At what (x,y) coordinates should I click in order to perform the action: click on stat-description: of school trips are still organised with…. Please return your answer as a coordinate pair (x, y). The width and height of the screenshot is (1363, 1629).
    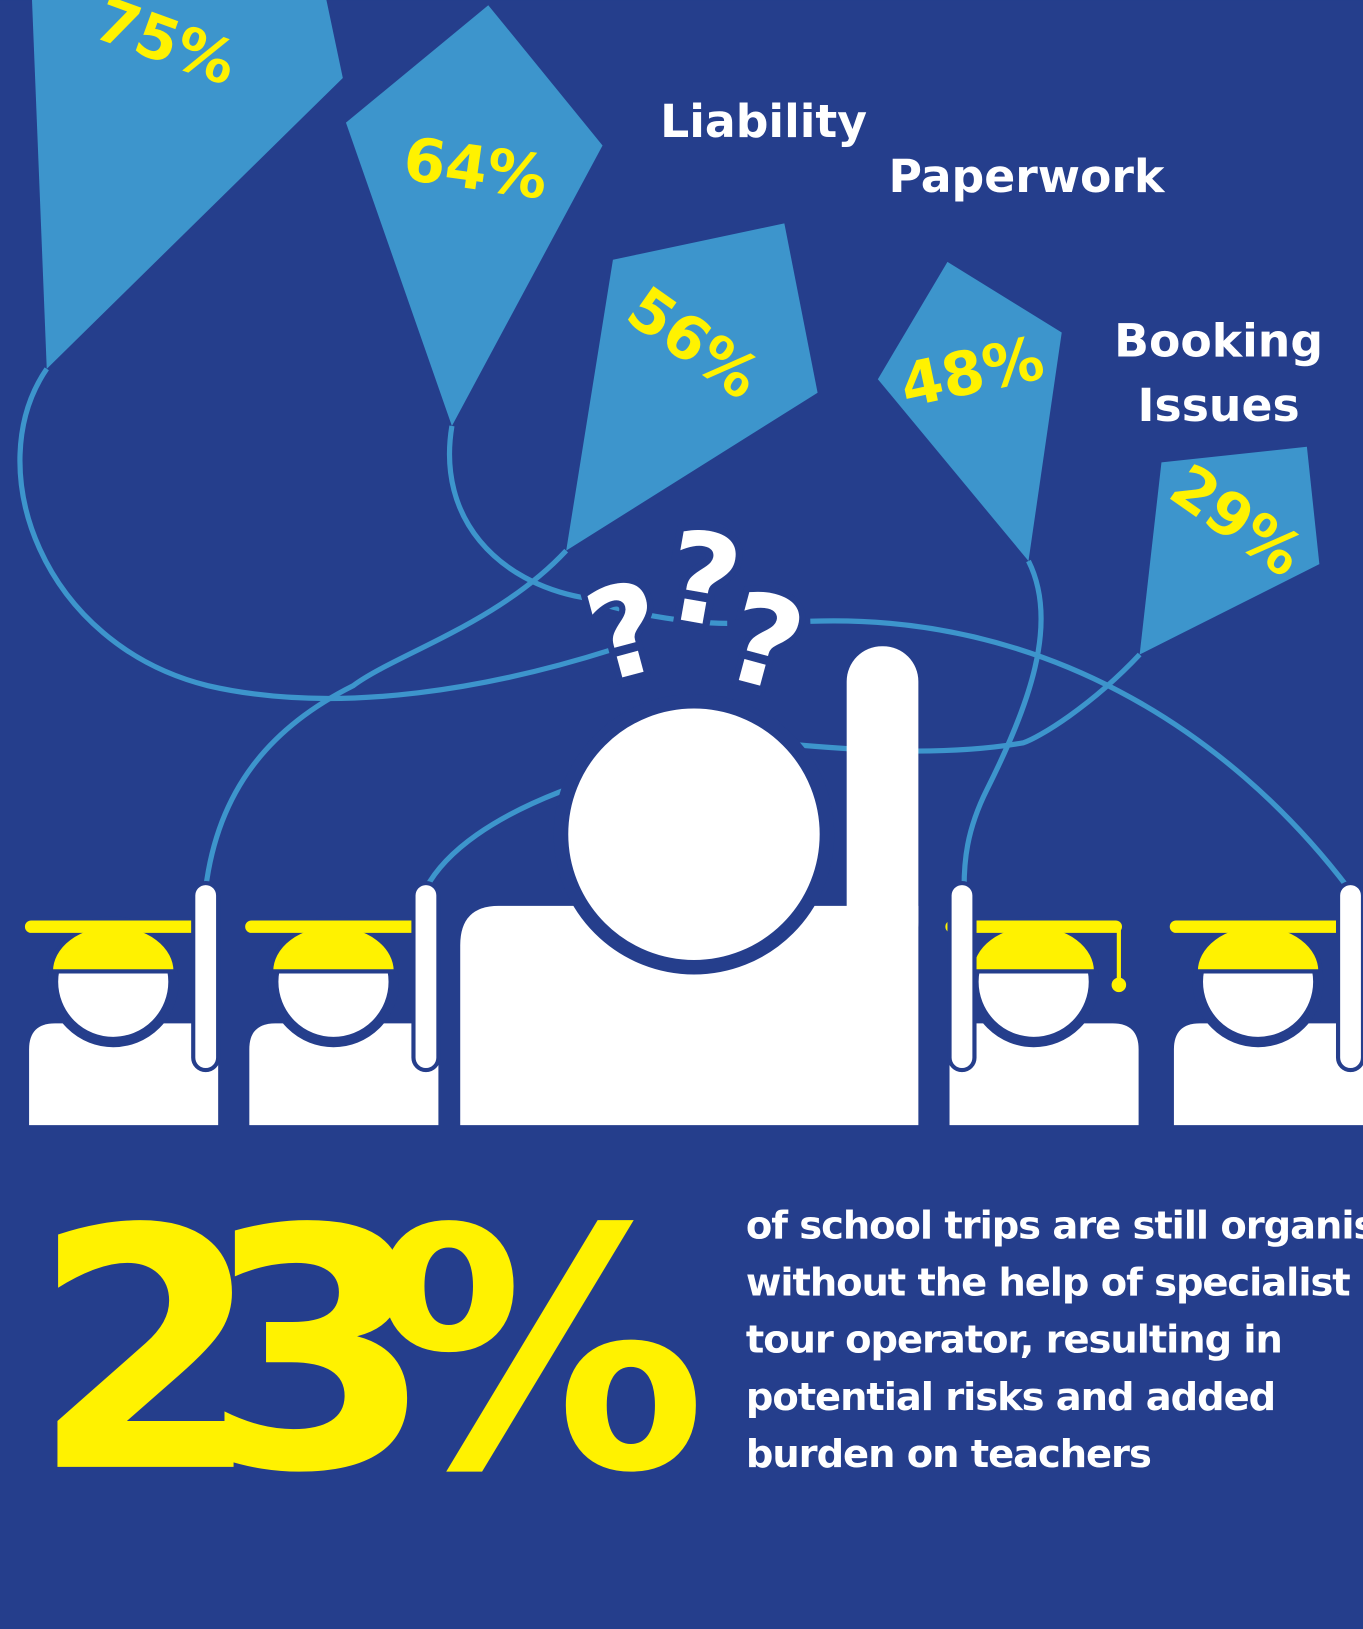
    Looking at the image, I should click on (1054, 1340).